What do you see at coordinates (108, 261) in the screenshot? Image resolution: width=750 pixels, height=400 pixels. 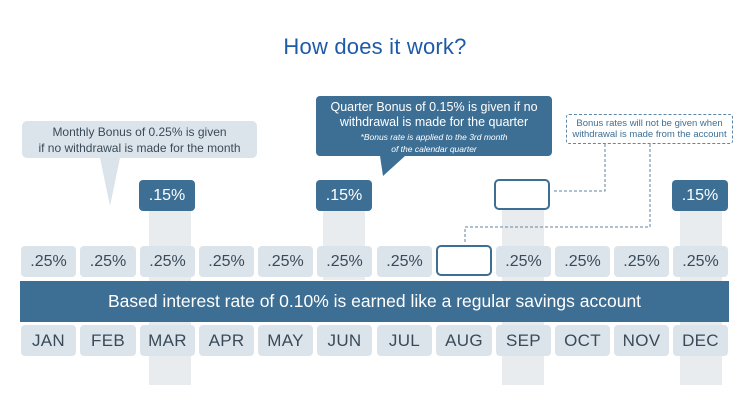 I see `rate-feb: .25%` at bounding box center [108, 261].